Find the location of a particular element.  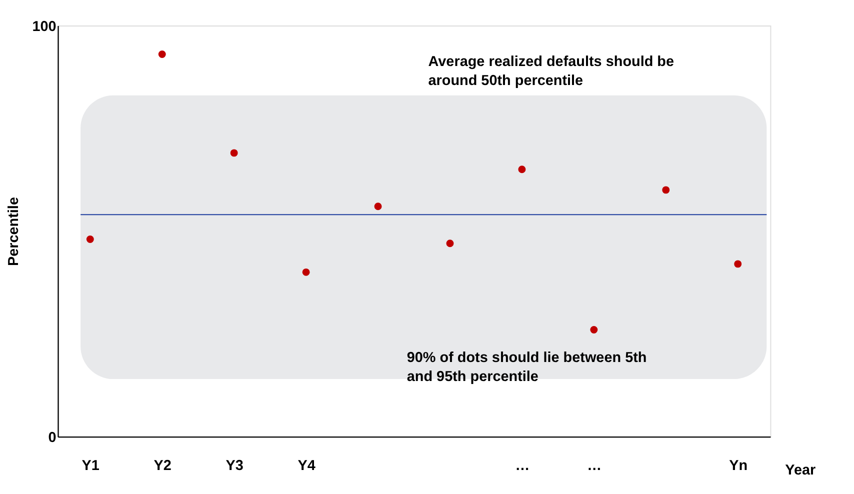

y-axis-title: Percentile is located at coordinates (14, 231).